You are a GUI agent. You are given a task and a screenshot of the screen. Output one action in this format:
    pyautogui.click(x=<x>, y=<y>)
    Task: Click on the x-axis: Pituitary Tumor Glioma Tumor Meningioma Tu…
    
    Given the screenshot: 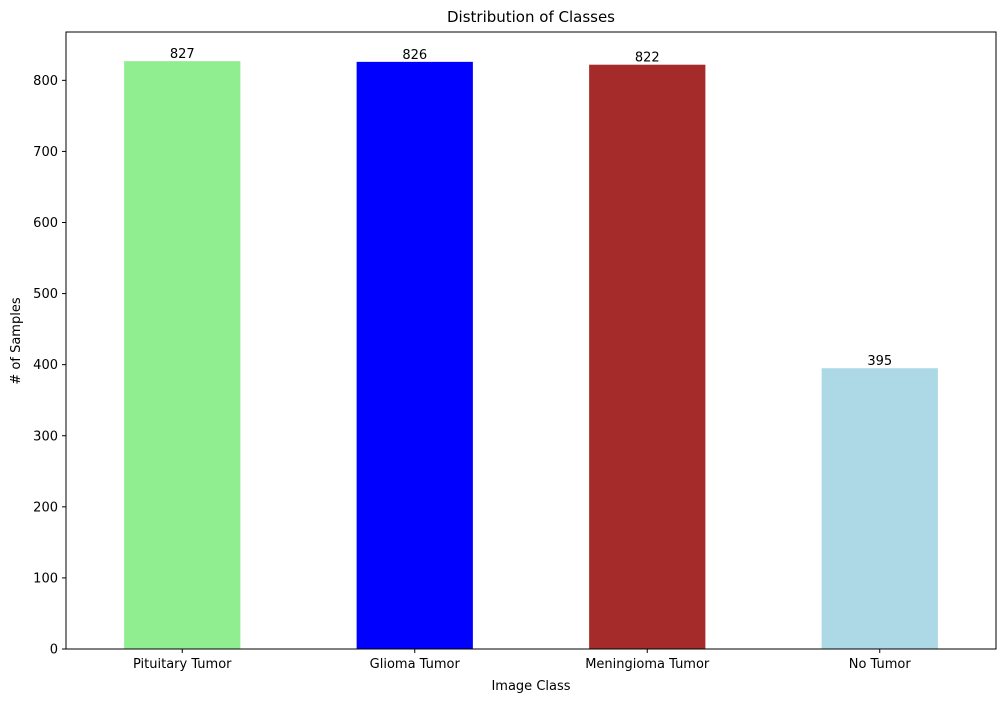 What is the action you would take?
    pyautogui.click(x=522, y=660)
    